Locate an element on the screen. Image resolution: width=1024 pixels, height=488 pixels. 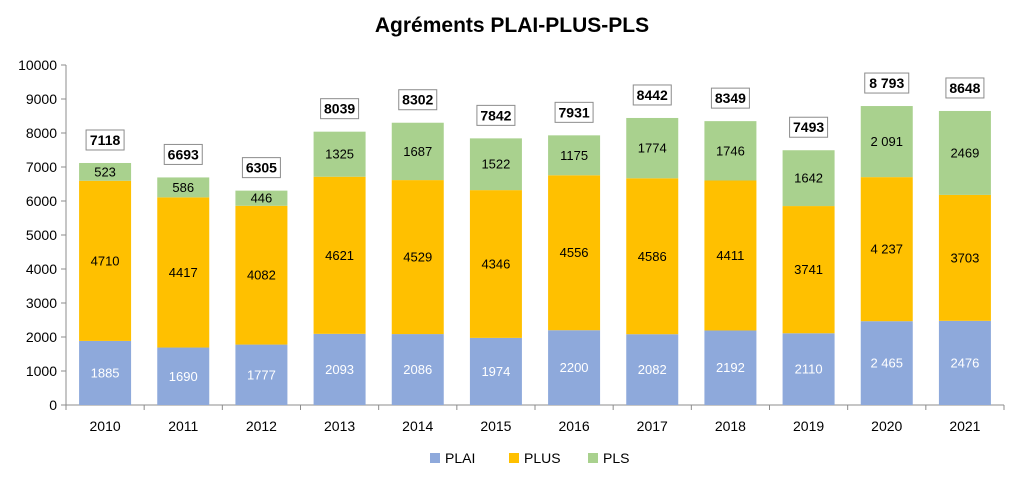
bar-pls-2017 is located at coordinates (652, 148).